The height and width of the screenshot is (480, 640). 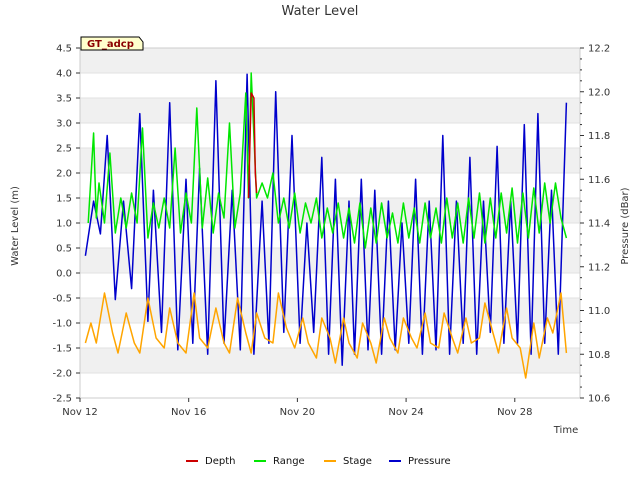 I want to click on y-right-tick-label: 12.2, so click(x=599, y=49).